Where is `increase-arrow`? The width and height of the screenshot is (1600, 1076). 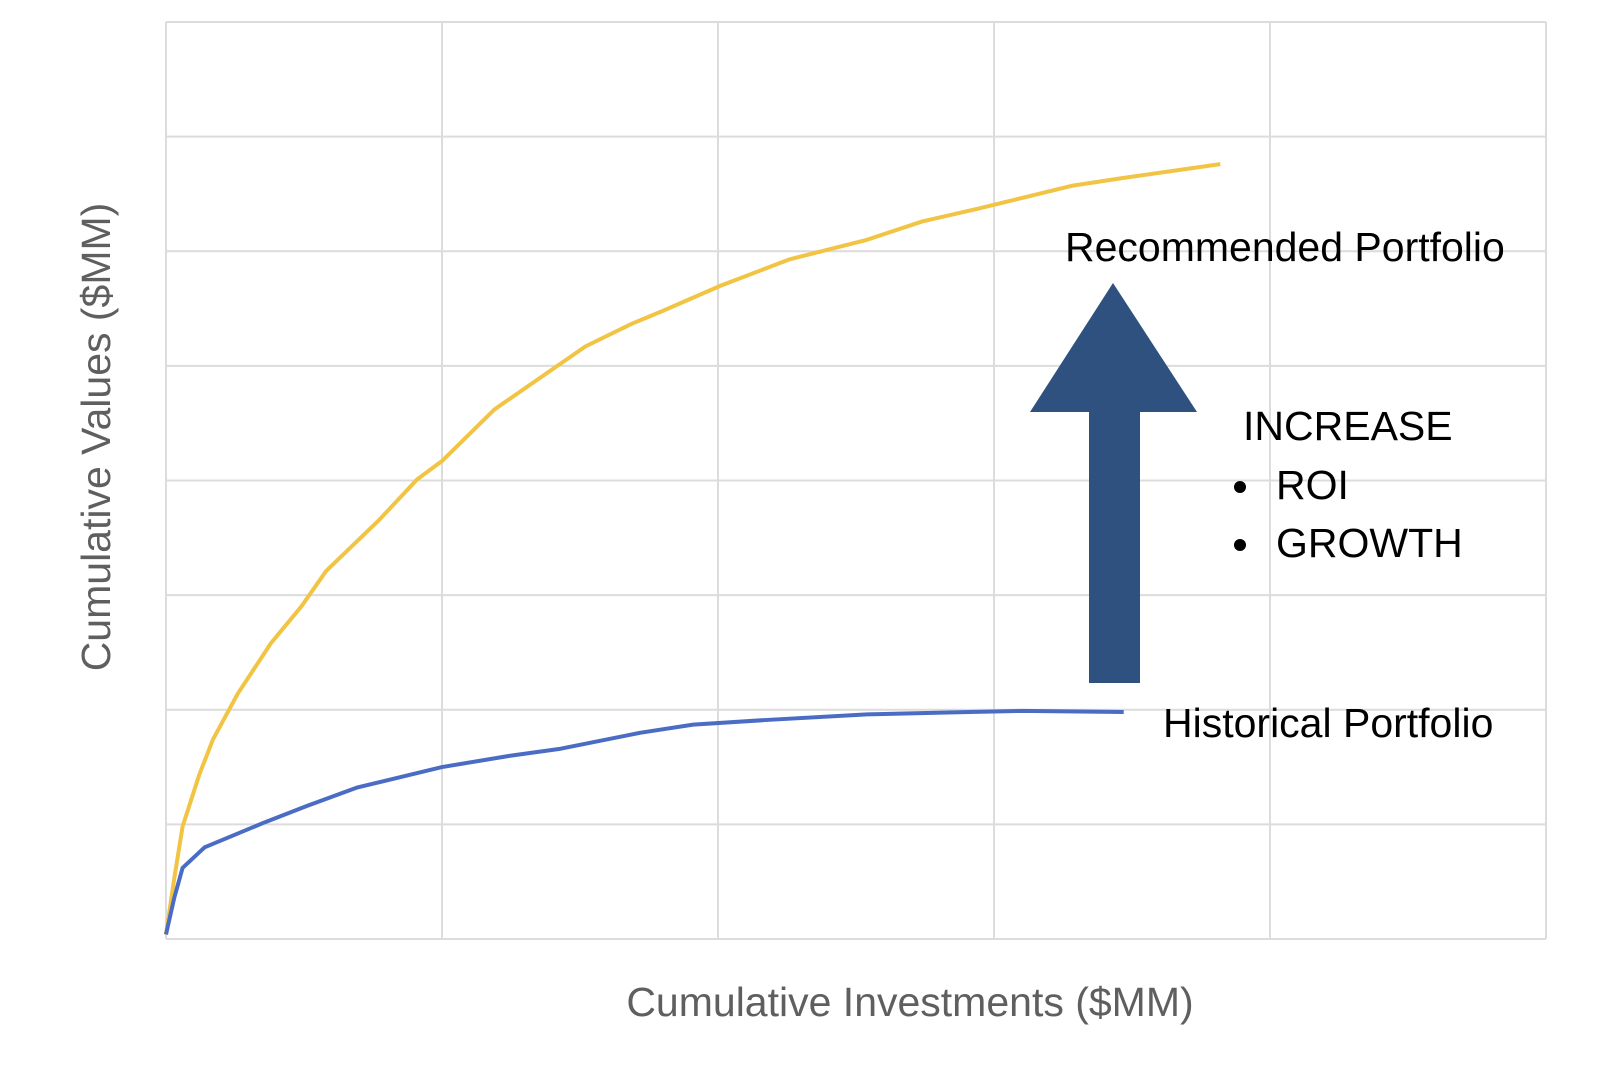 increase-arrow is located at coordinates (1113, 483).